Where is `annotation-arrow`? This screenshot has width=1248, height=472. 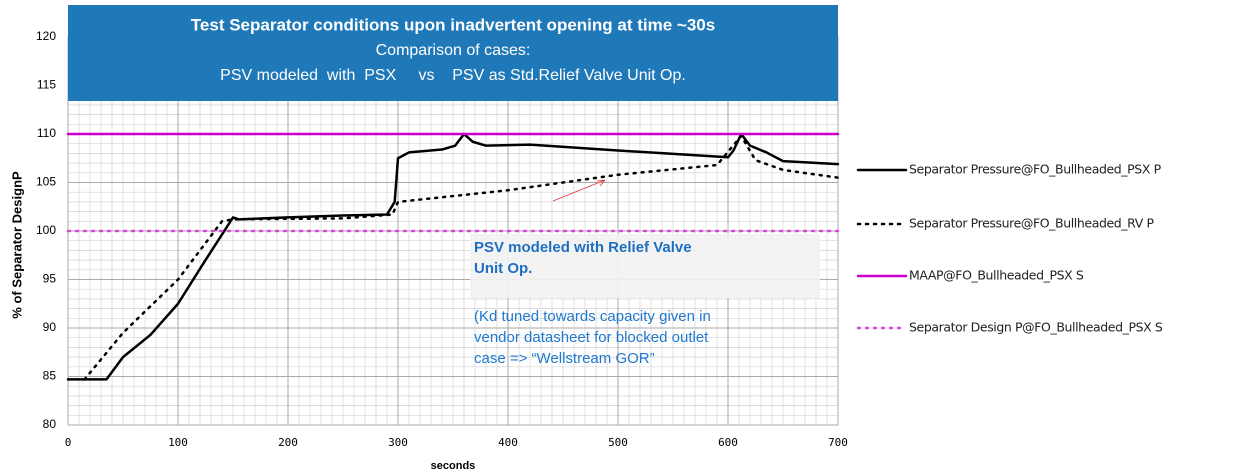 annotation-arrow is located at coordinates (579, 190).